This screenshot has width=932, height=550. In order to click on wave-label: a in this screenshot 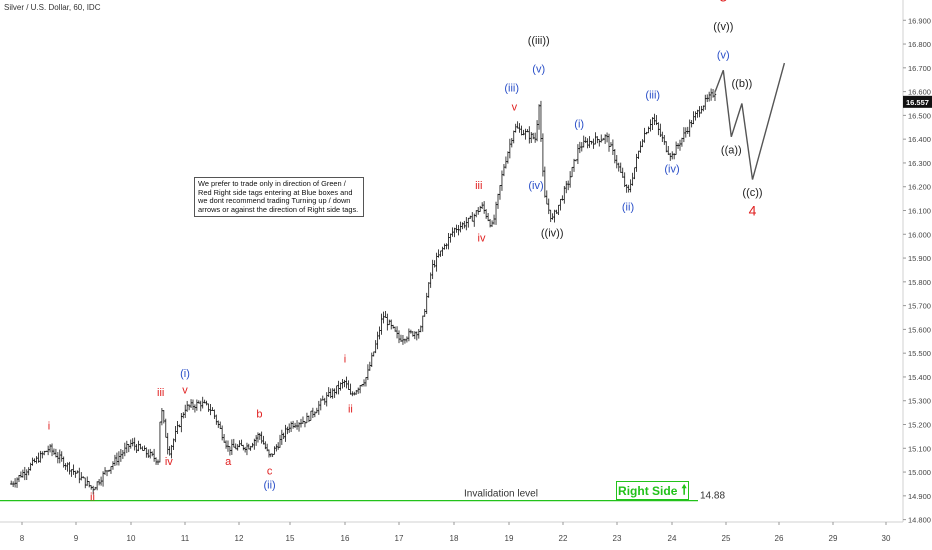, I will do `click(228, 462)`.